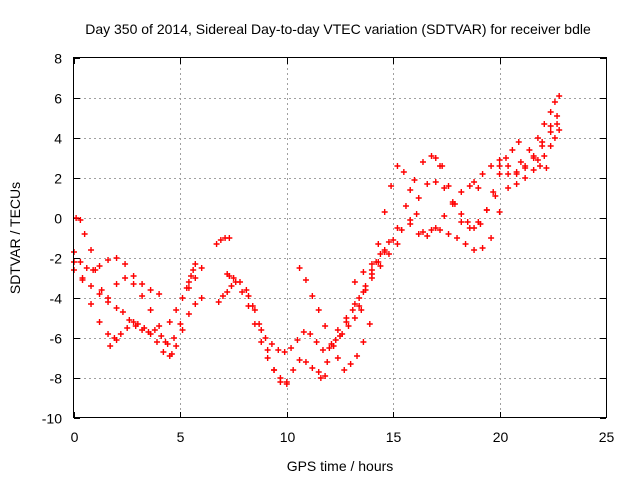  What do you see at coordinates (56, 299) in the screenshot?
I see `y-tick-label: -4` at bounding box center [56, 299].